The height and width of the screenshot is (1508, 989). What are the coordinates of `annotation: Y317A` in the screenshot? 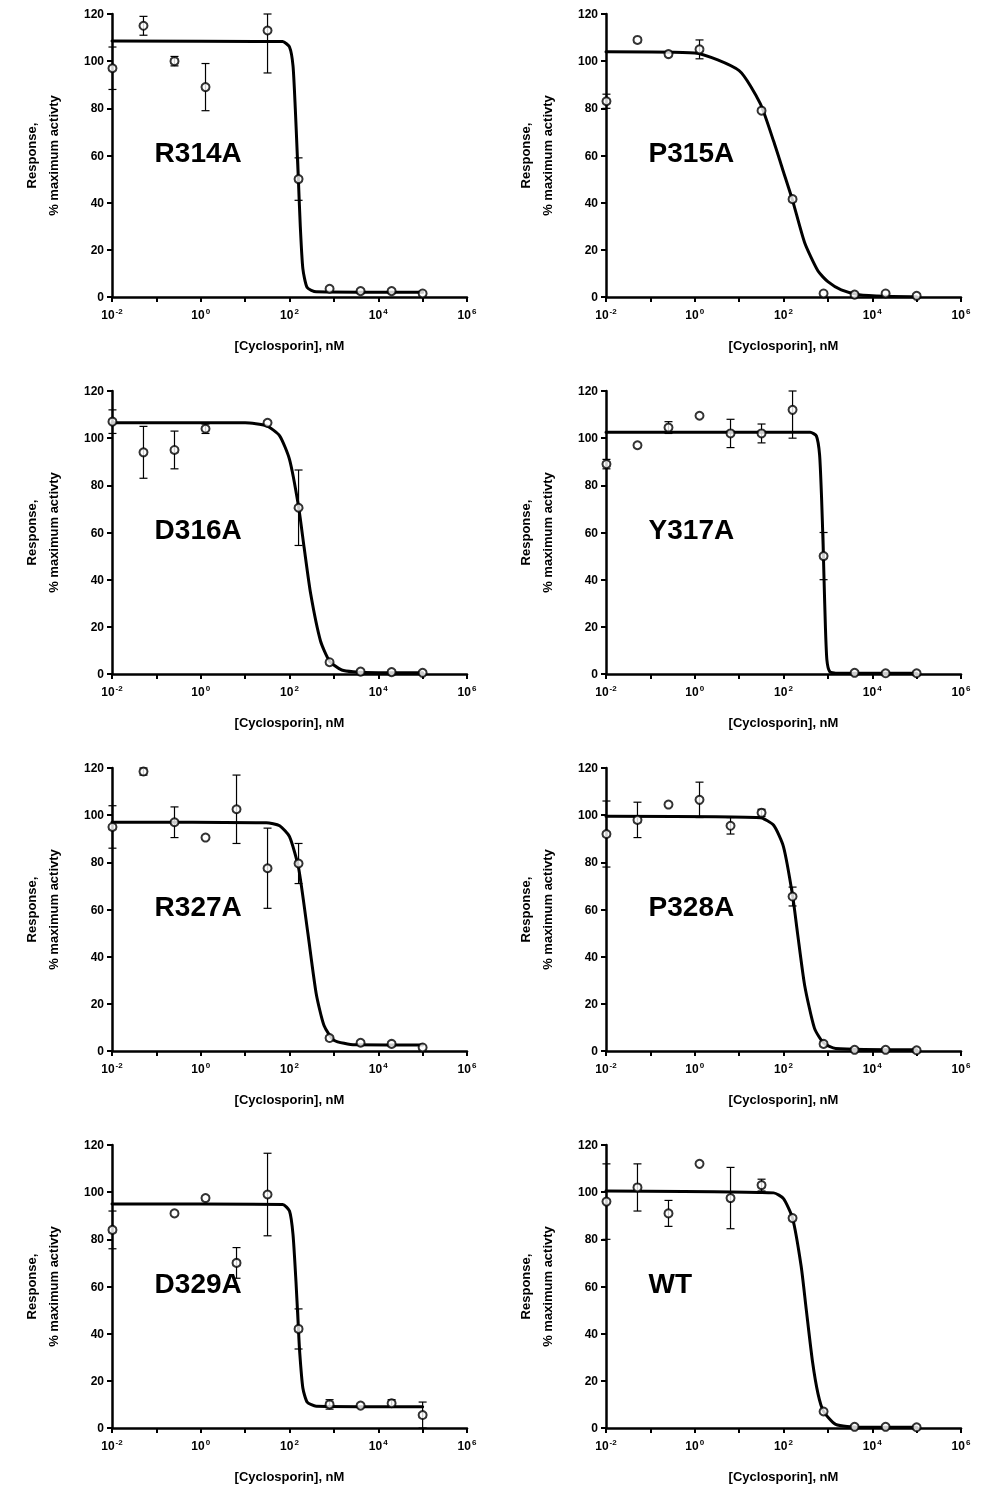 It's located at (691, 530).